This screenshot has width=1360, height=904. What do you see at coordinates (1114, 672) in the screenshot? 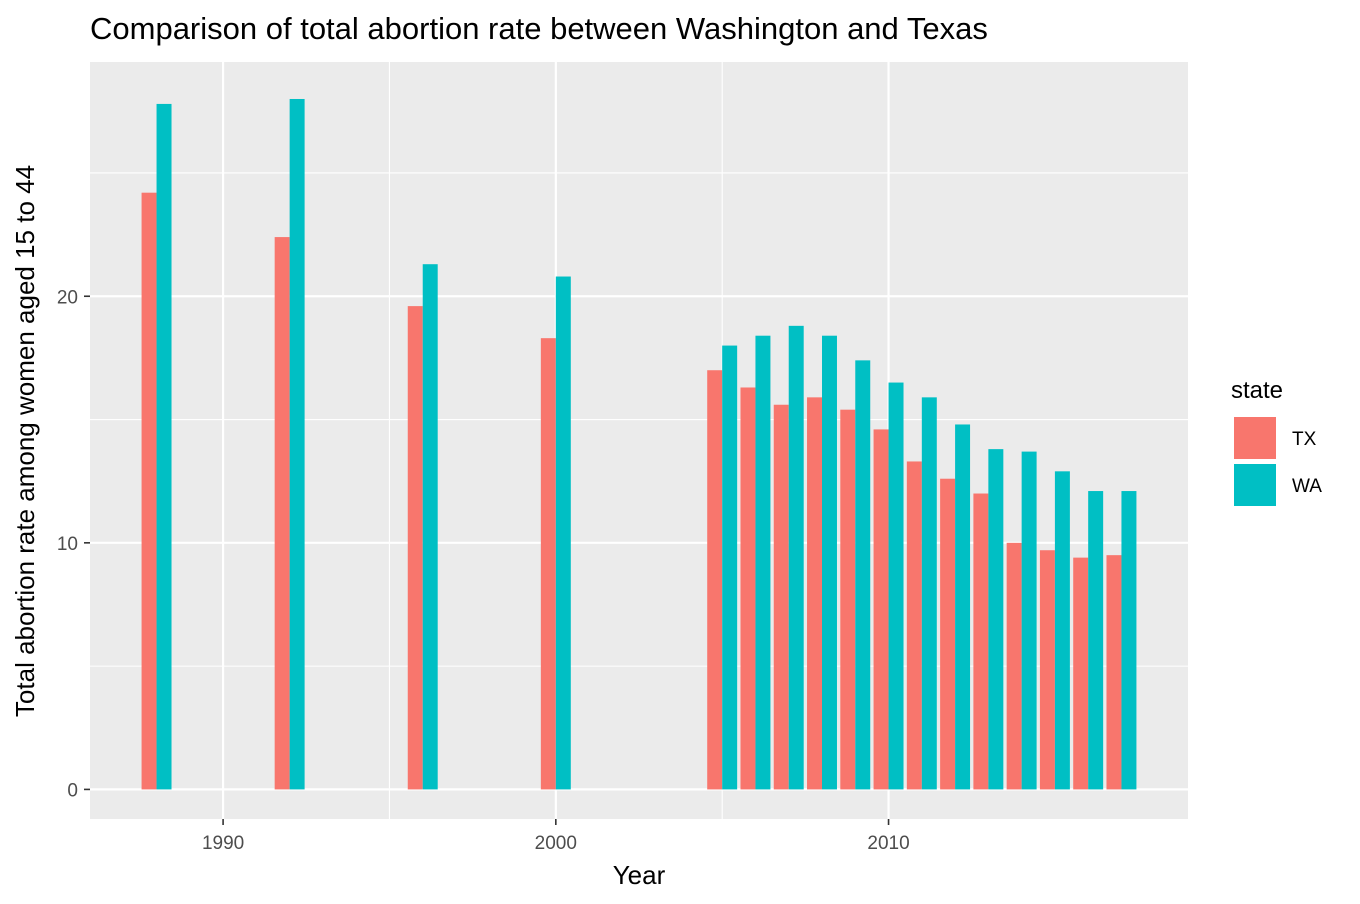
I see `bar-tx-2017` at bounding box center [1114, 672].